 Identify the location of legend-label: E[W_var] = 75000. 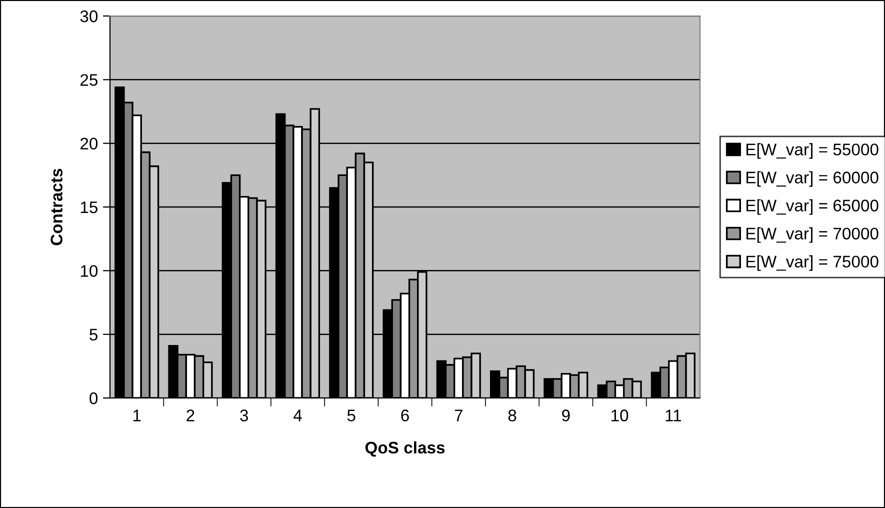
(812, 263).